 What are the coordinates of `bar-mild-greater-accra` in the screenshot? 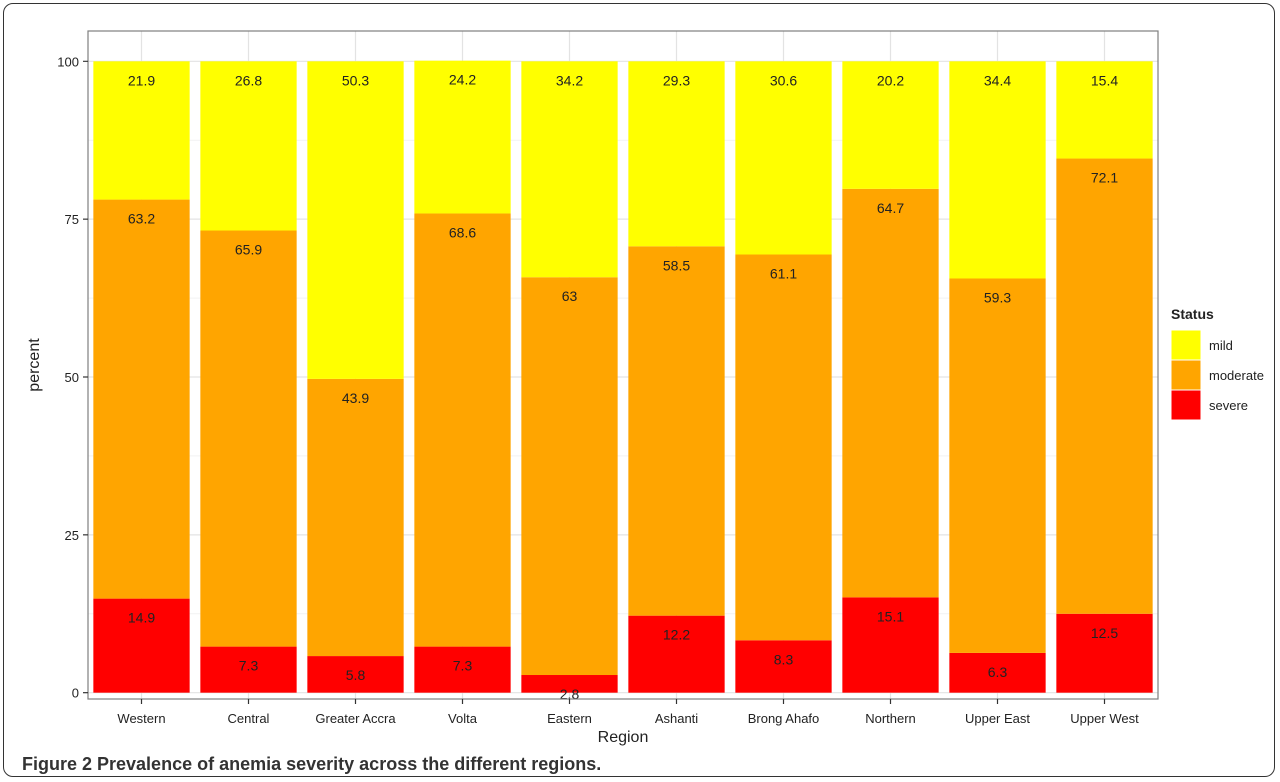 It's located at (355, 220).